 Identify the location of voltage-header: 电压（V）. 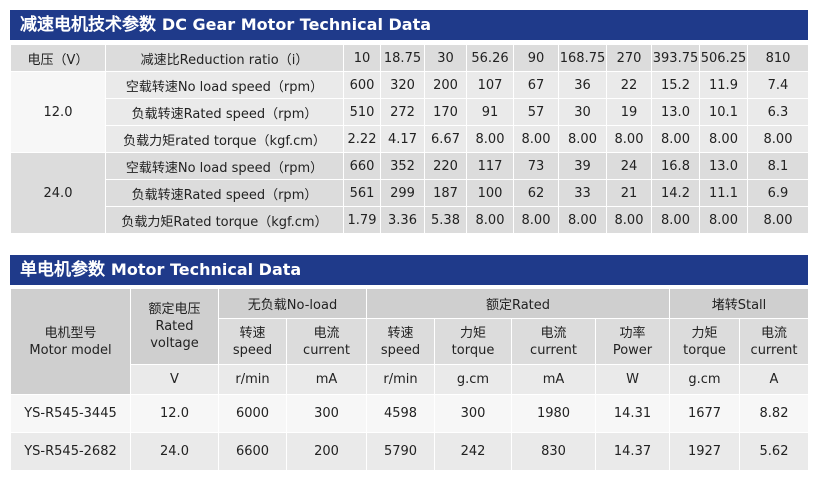
(58, 58).